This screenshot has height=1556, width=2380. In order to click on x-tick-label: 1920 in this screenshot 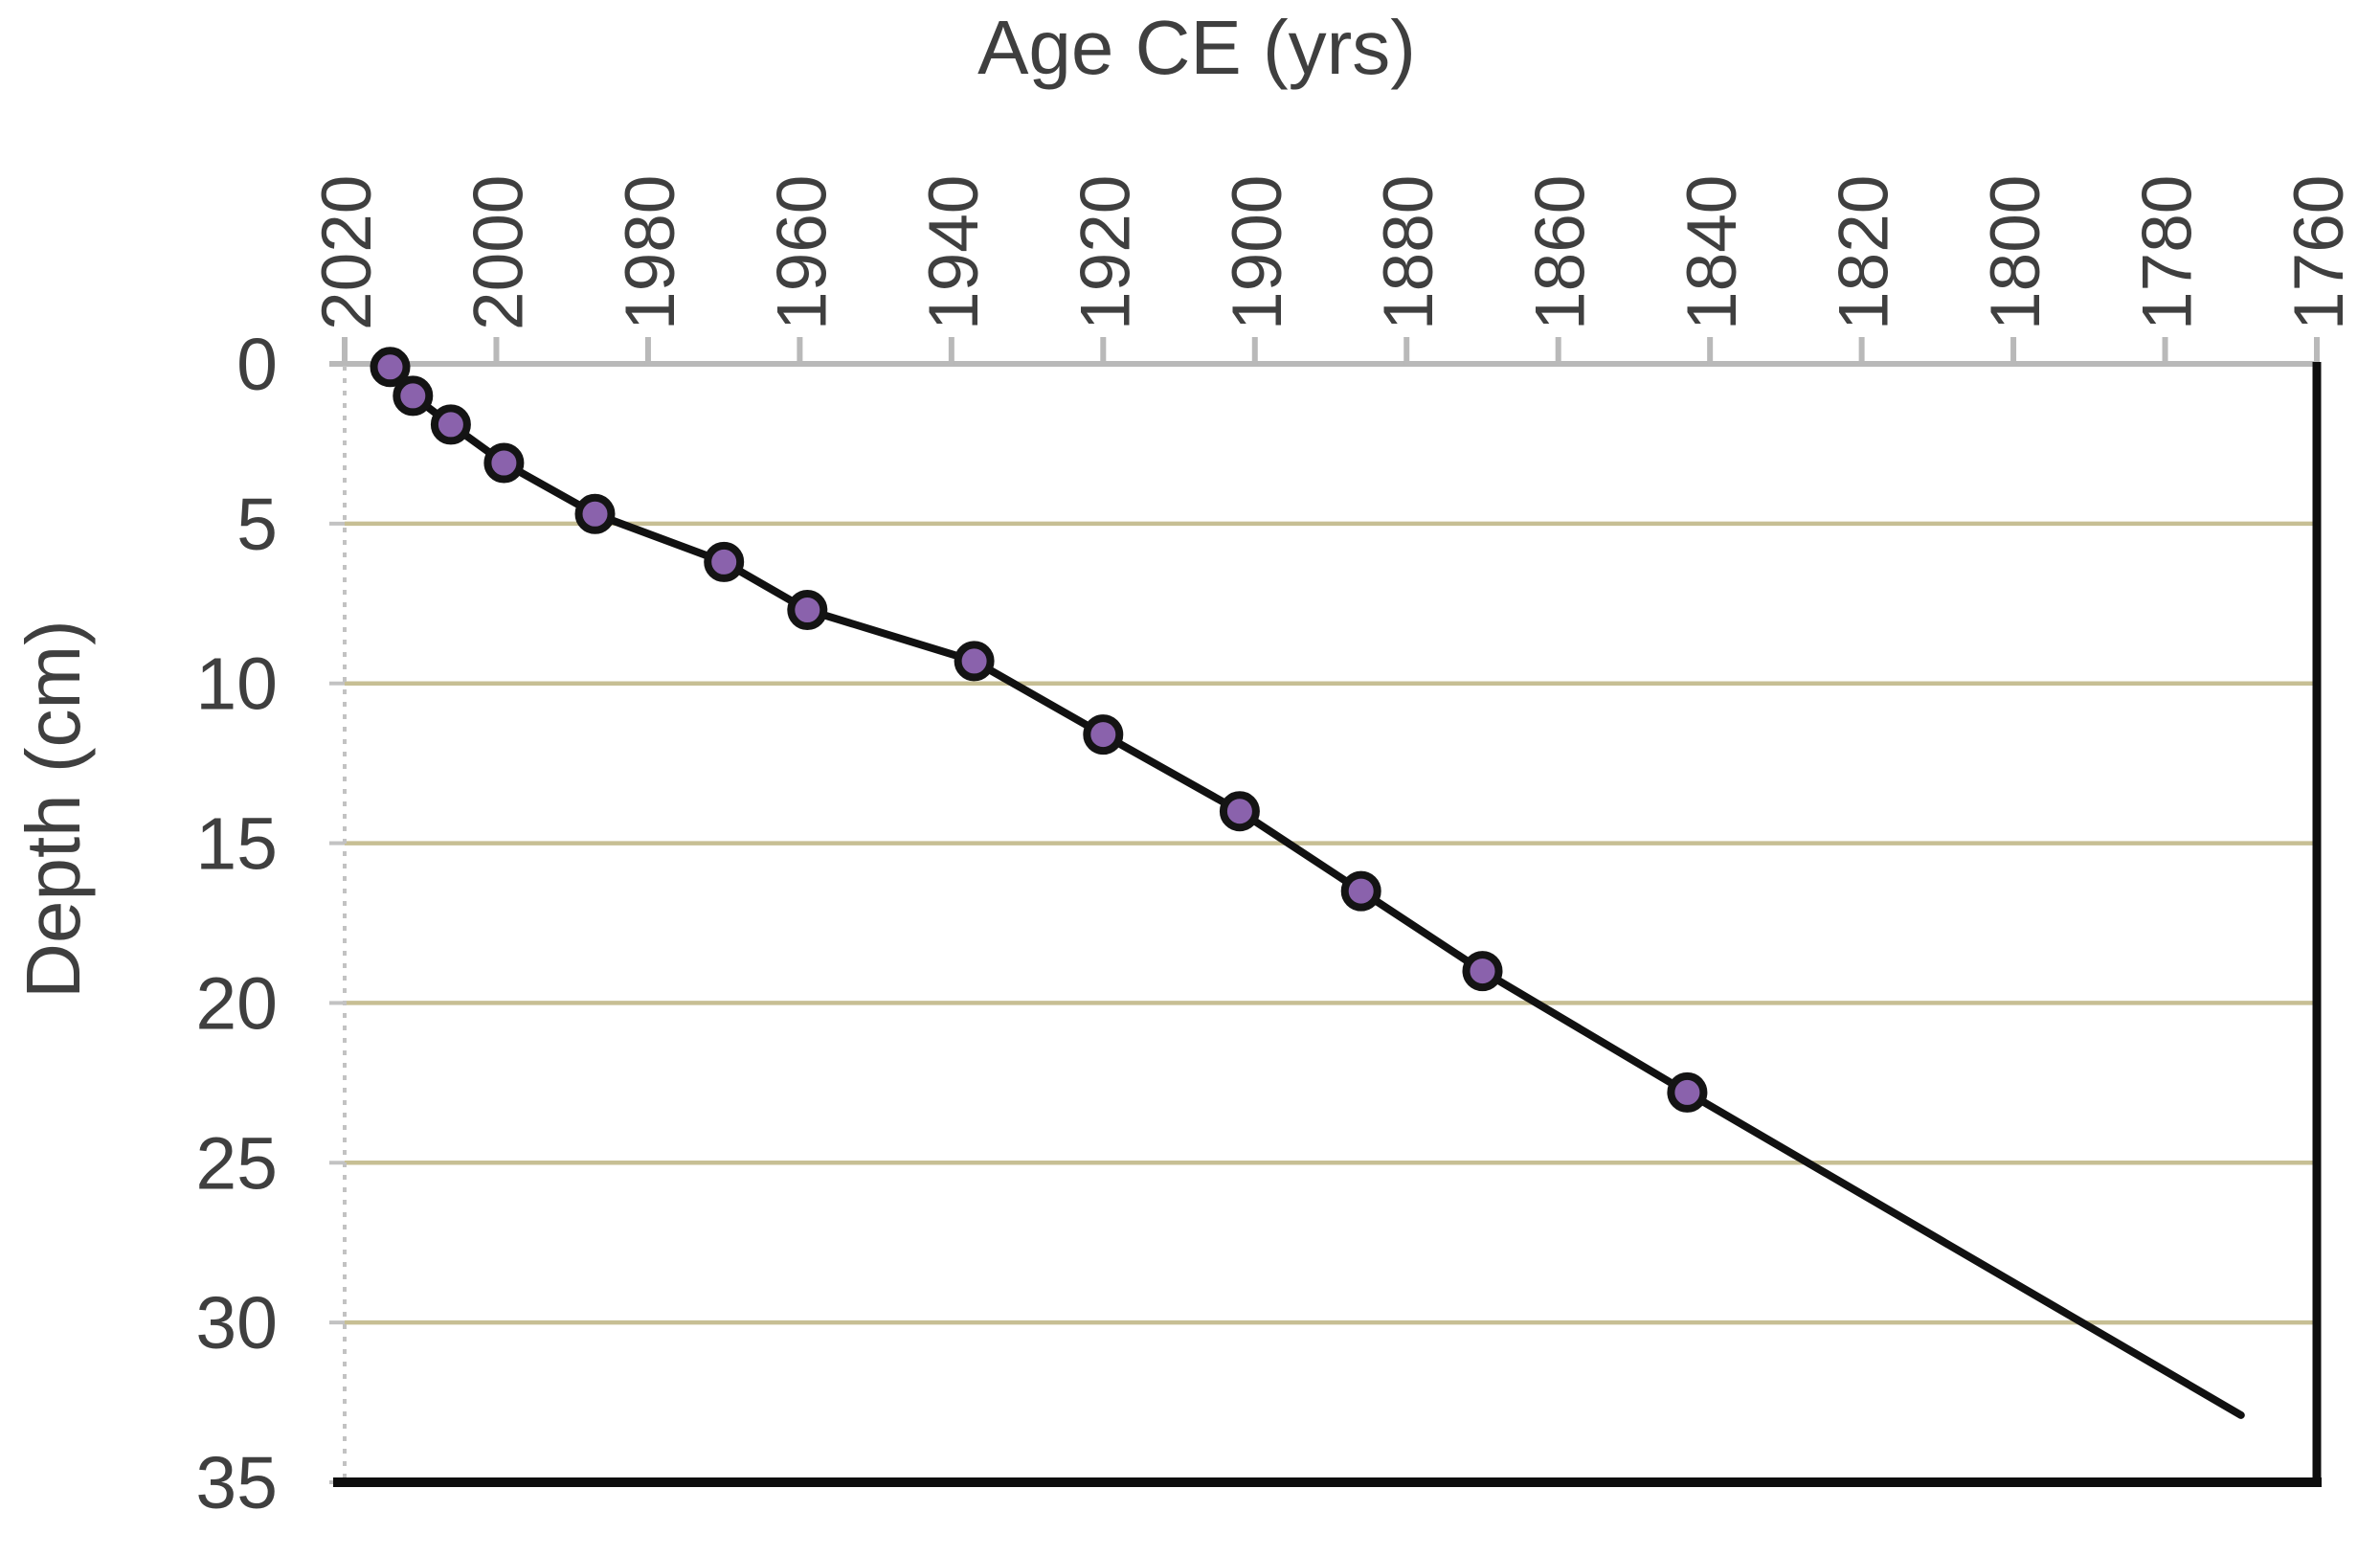, I will do `click(1106, 253)`.